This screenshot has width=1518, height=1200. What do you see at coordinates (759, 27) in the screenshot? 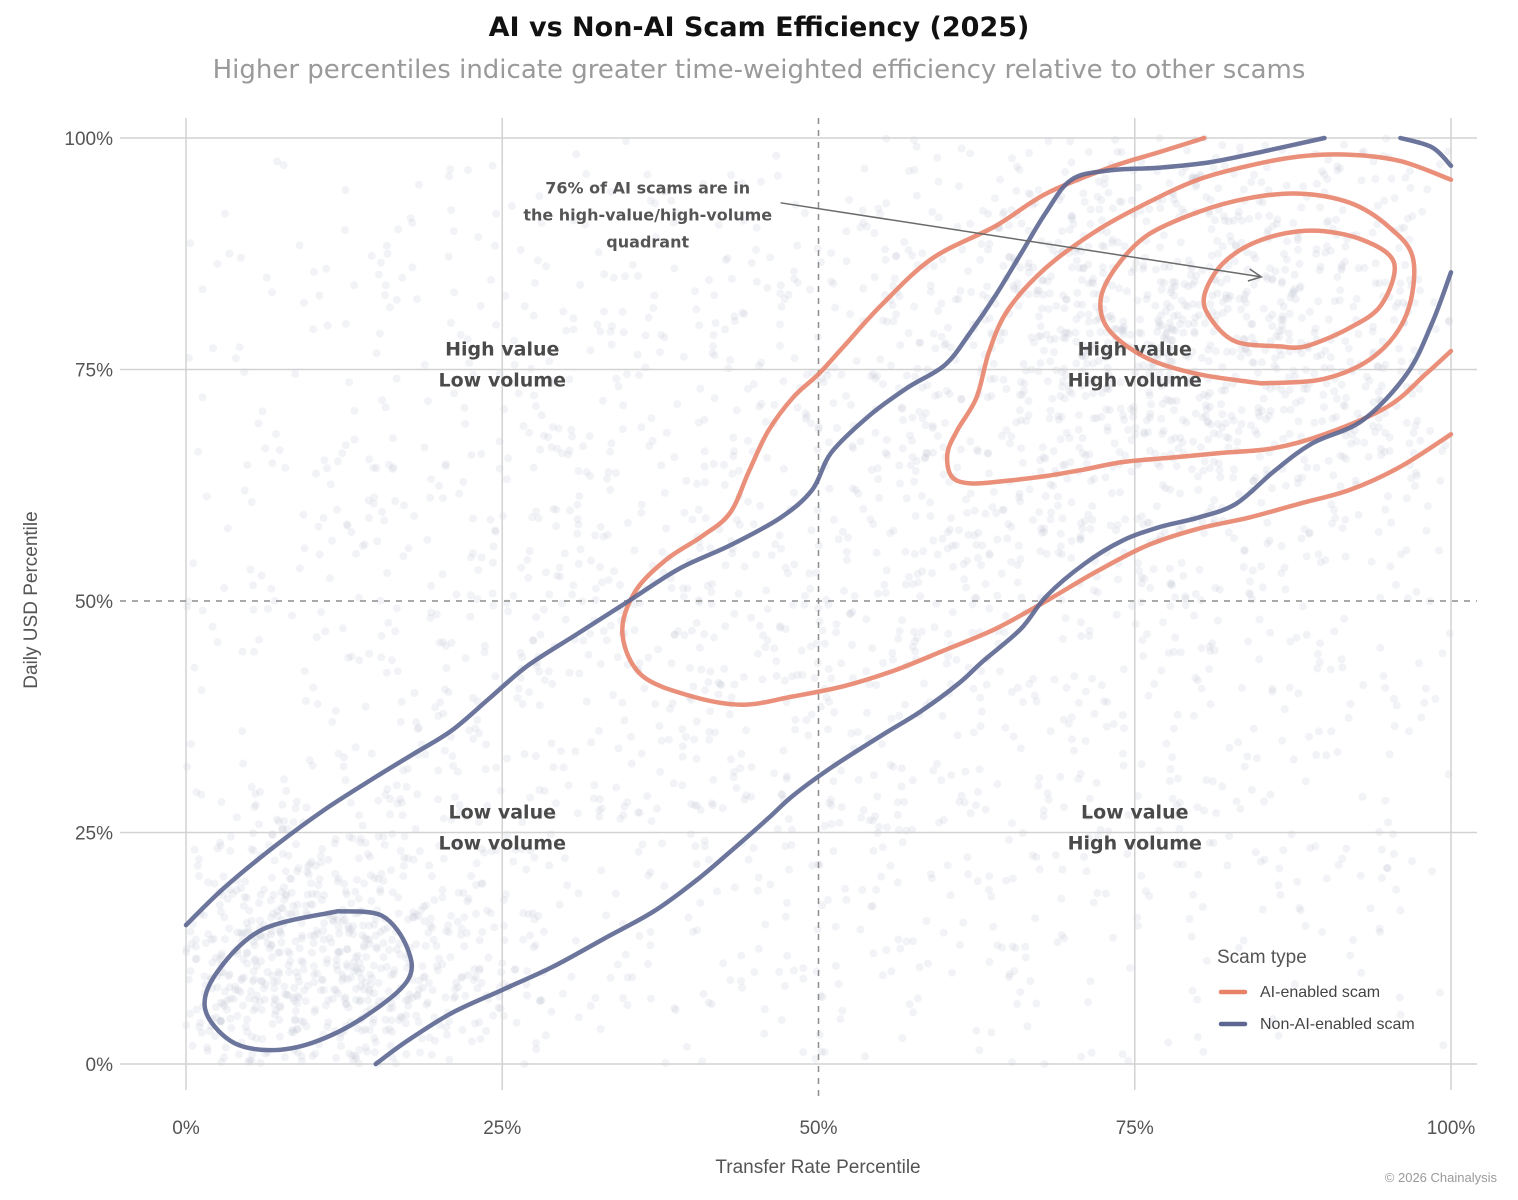
I see `chart-title: AI vs Non-AI Scam Efficiency (2025)` at bounding box center [759, 27].